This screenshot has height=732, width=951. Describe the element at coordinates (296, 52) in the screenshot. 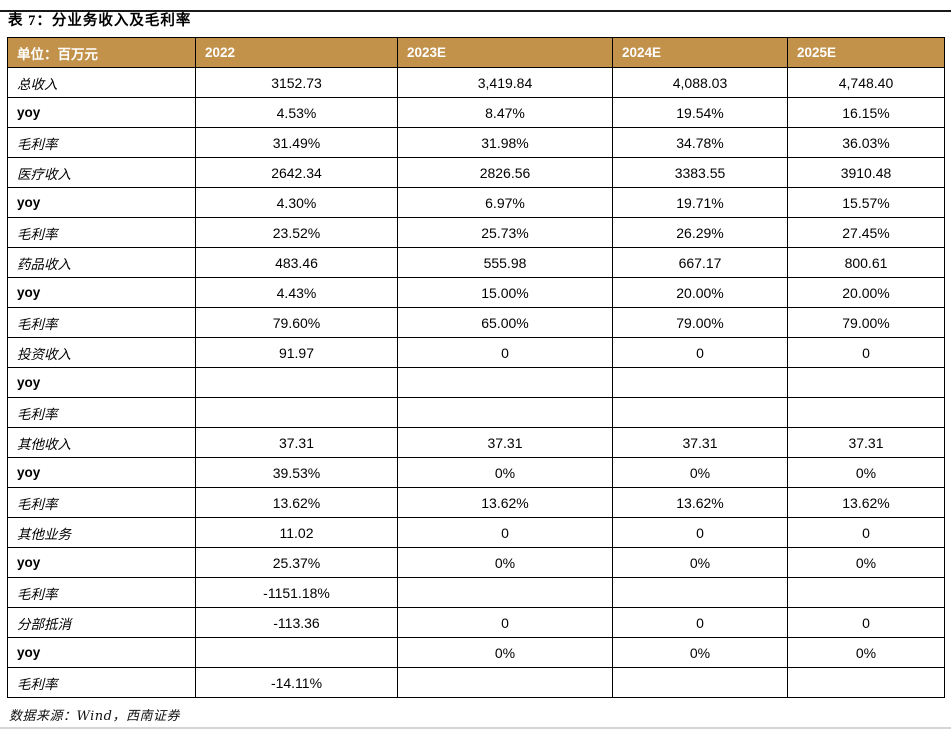

I see `year-header-2022: 2022` at that location.